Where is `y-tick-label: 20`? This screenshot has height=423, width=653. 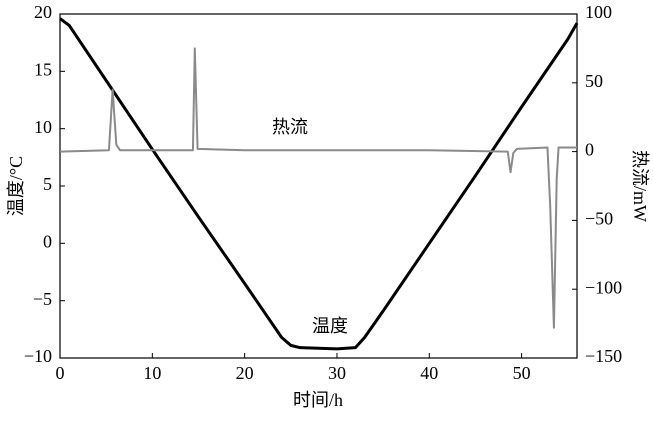
y-tick-label: 20 is located at coordinates (43, 12).